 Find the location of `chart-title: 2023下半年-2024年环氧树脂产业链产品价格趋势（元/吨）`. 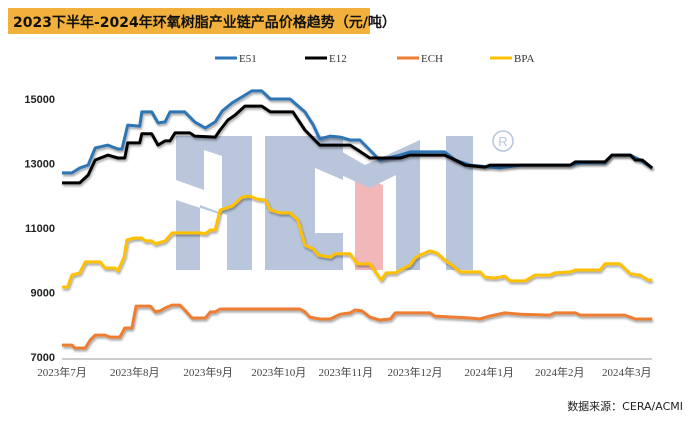

chart-title: 2023下半年-2024年环氧树脂产业链产品价格趋势（元/吨） is located at coordinates (204, 23).